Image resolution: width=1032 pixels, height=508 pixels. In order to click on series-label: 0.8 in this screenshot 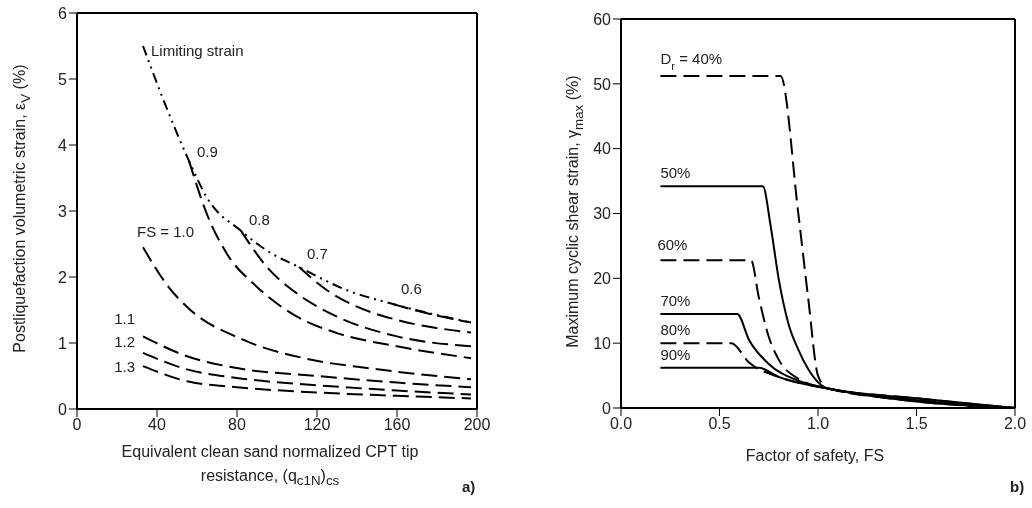, I will do `click(259, 219)`.